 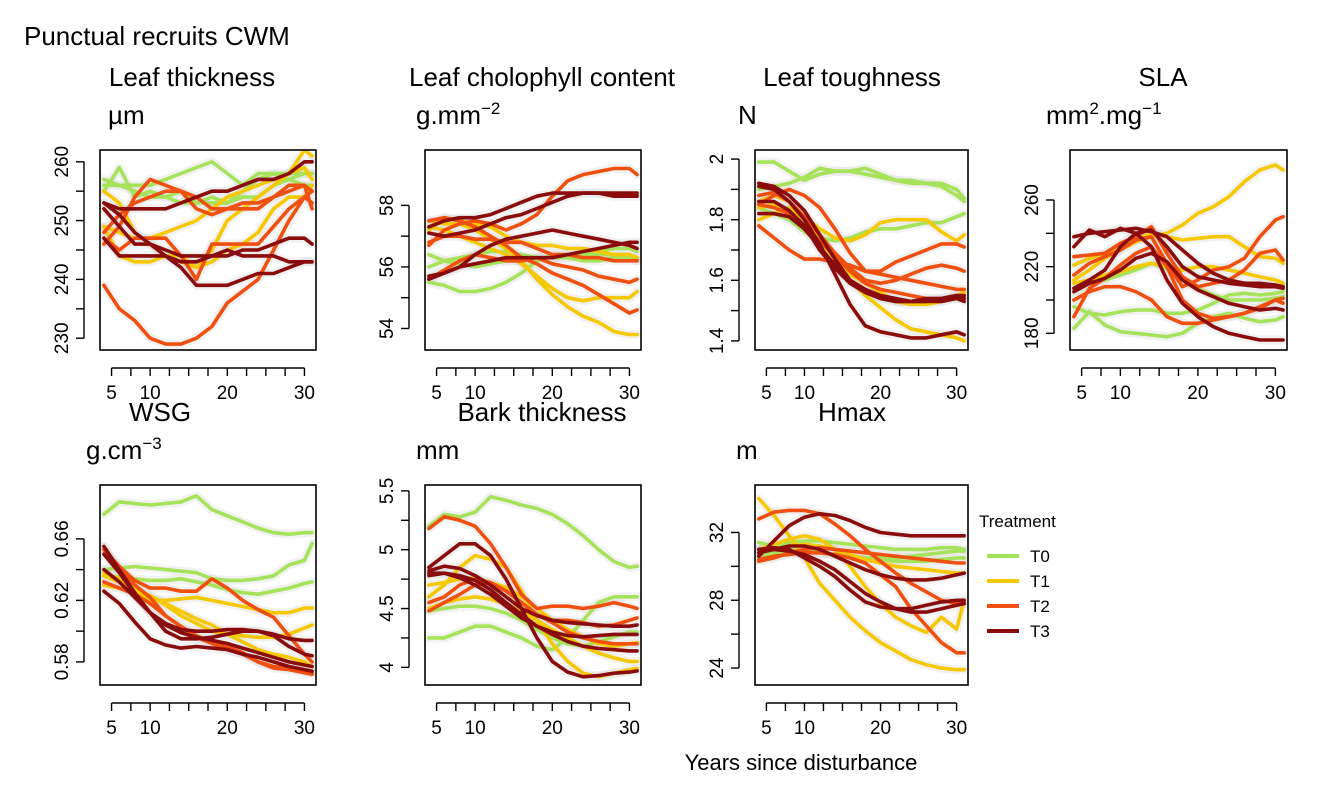 I want to click on unit-label: N, so click(x=747, y=115).